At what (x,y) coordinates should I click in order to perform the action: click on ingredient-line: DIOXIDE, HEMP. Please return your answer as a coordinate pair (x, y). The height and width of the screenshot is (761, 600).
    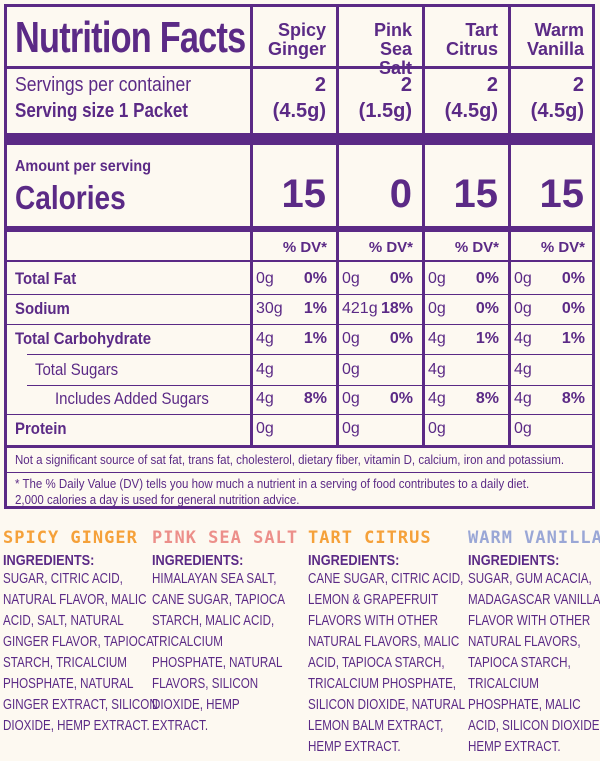
    Looking at the image, I should click on (196, 705).